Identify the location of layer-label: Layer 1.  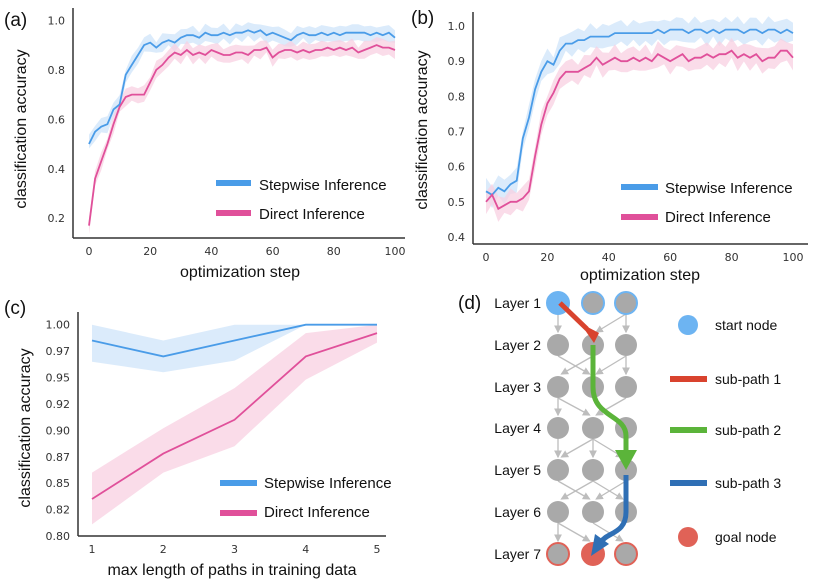
(517, 303).